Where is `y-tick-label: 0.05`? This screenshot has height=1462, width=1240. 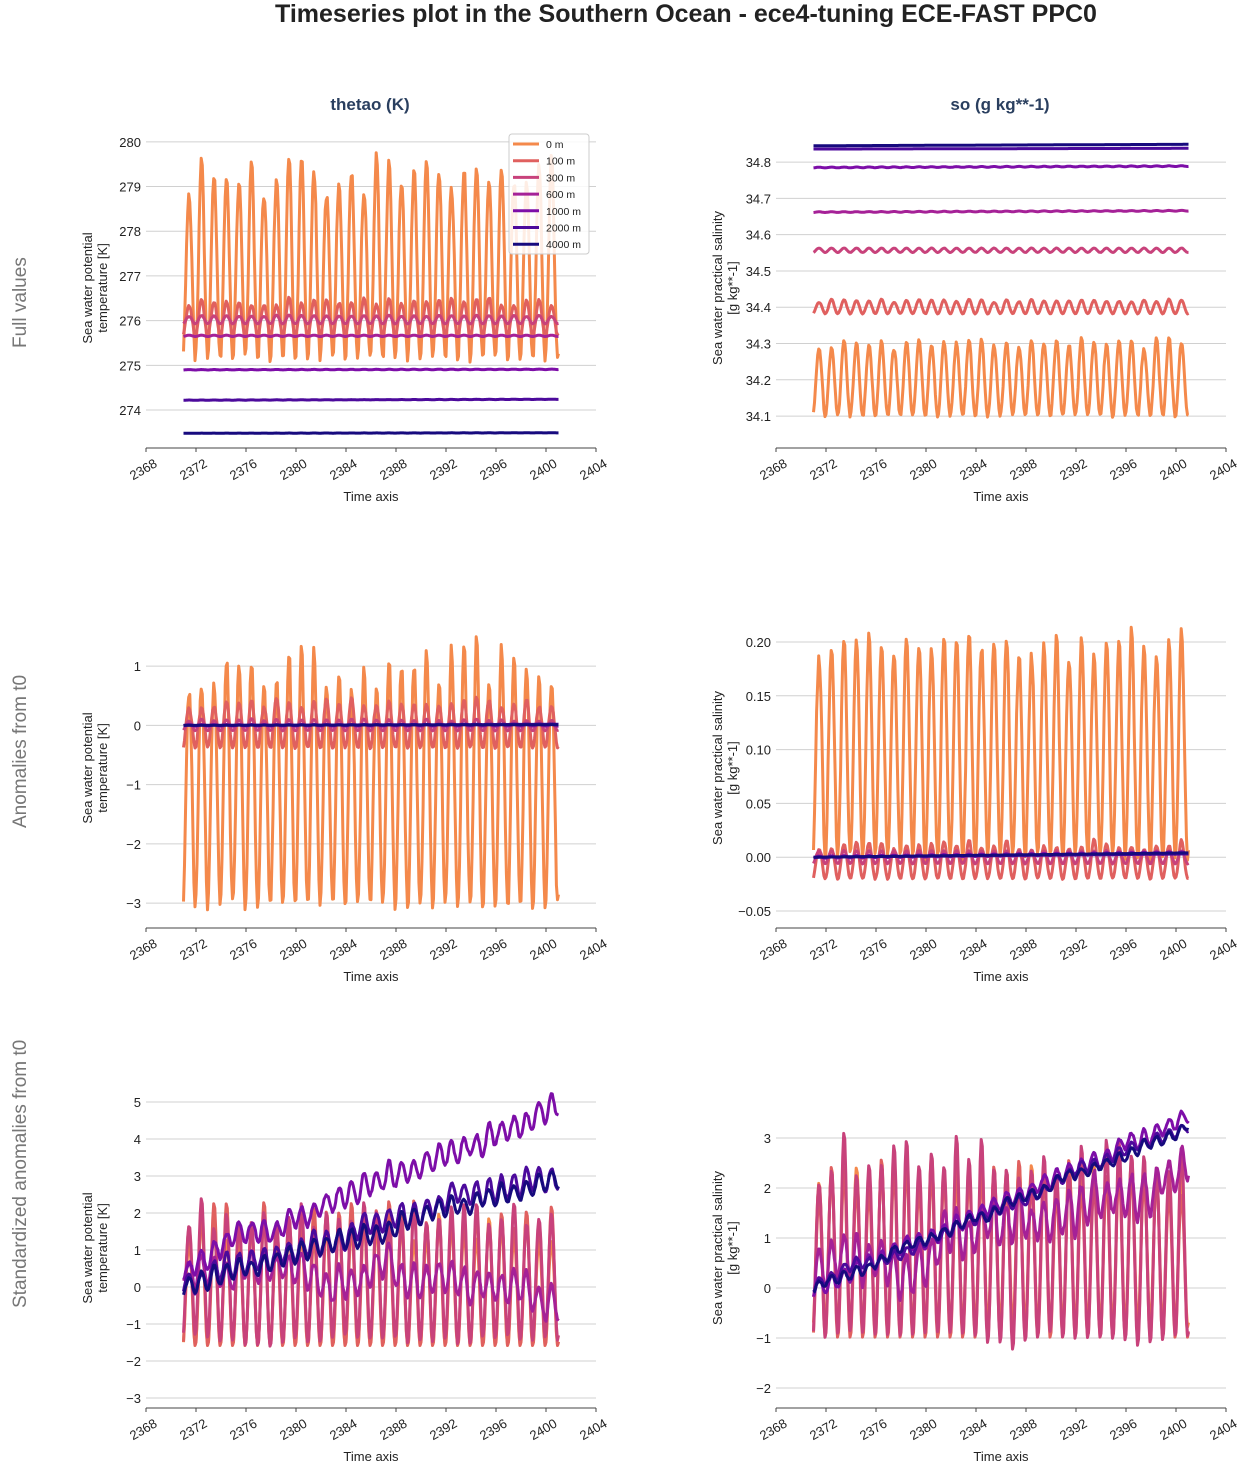 y-tick-label: 0.05 is located at coordinates (758, 803).